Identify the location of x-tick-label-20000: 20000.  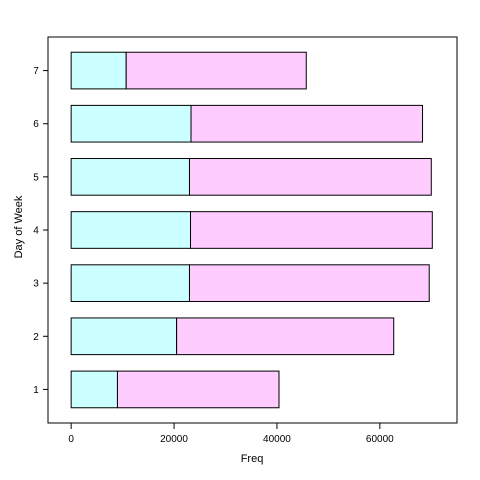
(174, 439).